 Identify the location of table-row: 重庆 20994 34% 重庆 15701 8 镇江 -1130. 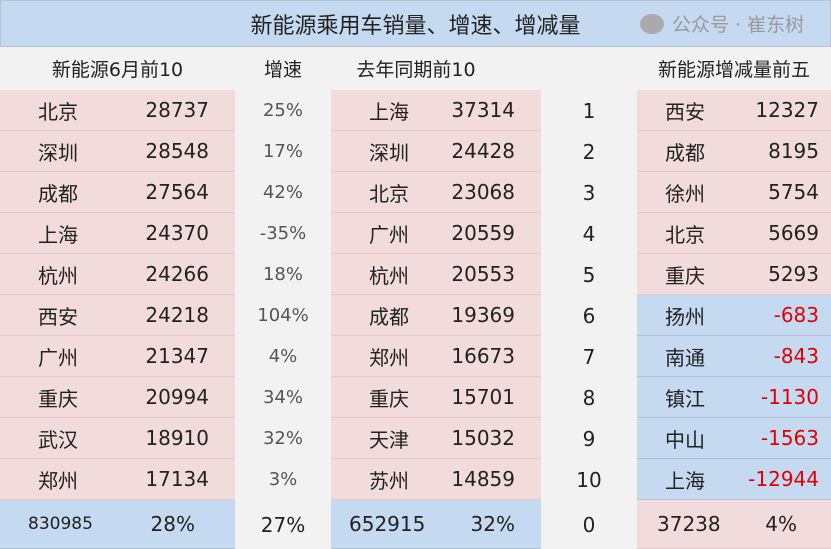
(415, 397).